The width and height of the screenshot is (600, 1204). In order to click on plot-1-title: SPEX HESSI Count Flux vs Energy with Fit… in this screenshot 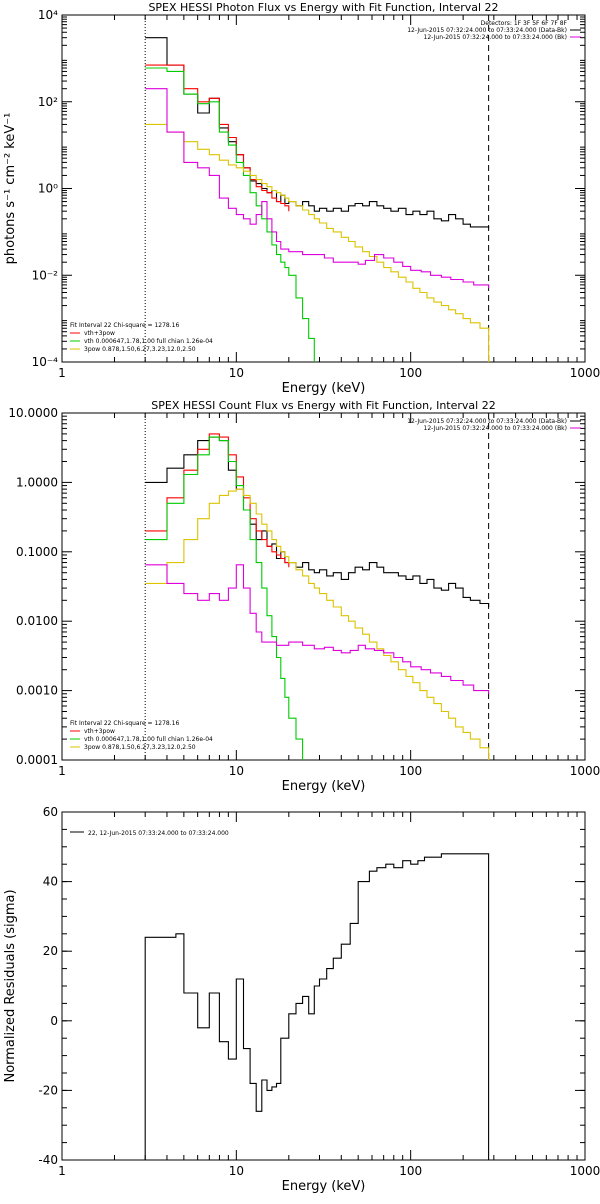, I will do `click(323, 405)`.